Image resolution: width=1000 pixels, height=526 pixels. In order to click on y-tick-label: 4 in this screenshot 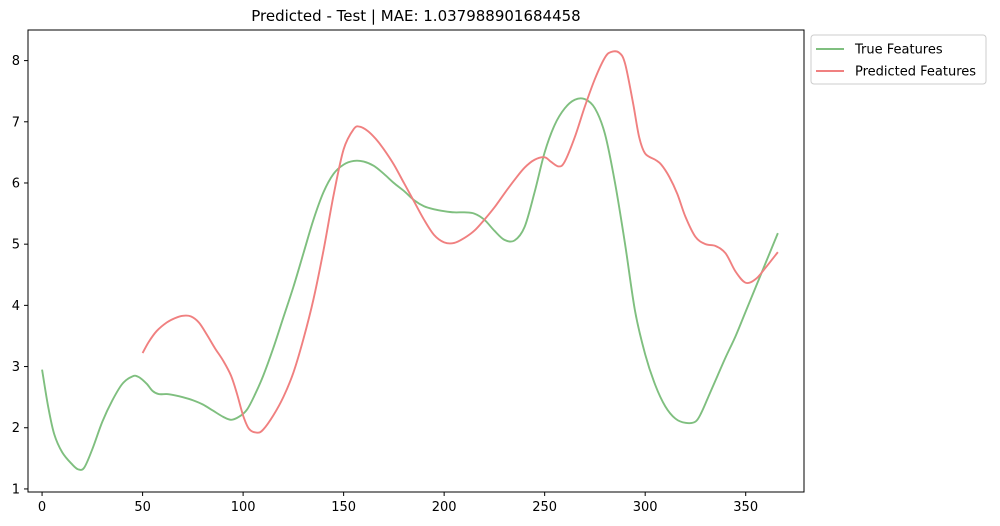, I will do `click(16, 306)`.